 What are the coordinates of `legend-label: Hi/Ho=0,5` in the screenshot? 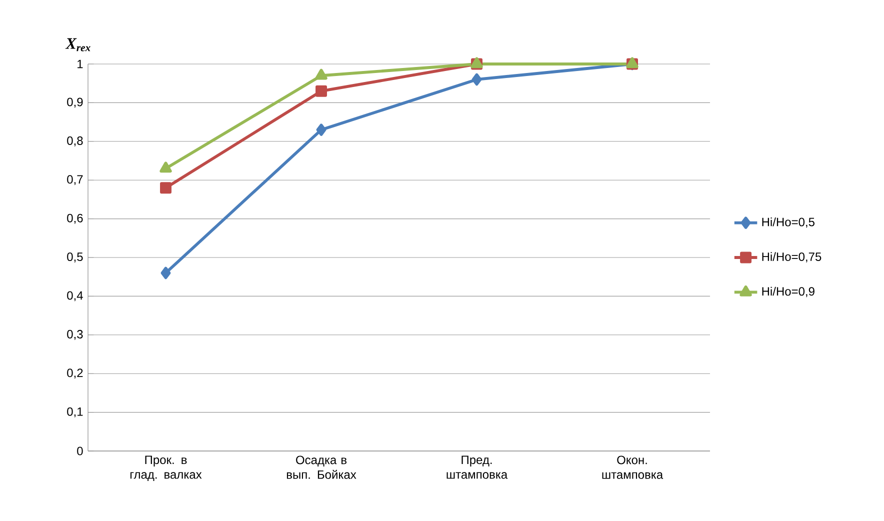 It's located at (788, 222).